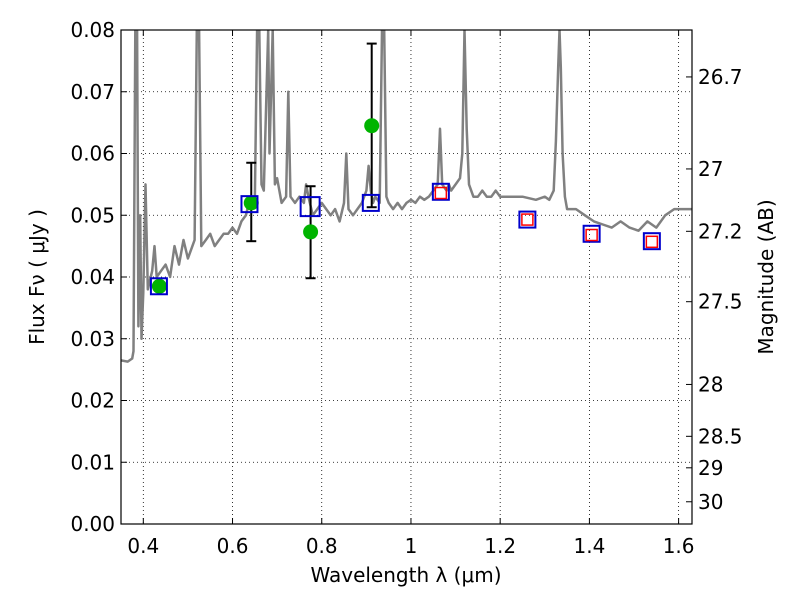  I want to click on x-tick-label: 1.2, so click(500, 546).